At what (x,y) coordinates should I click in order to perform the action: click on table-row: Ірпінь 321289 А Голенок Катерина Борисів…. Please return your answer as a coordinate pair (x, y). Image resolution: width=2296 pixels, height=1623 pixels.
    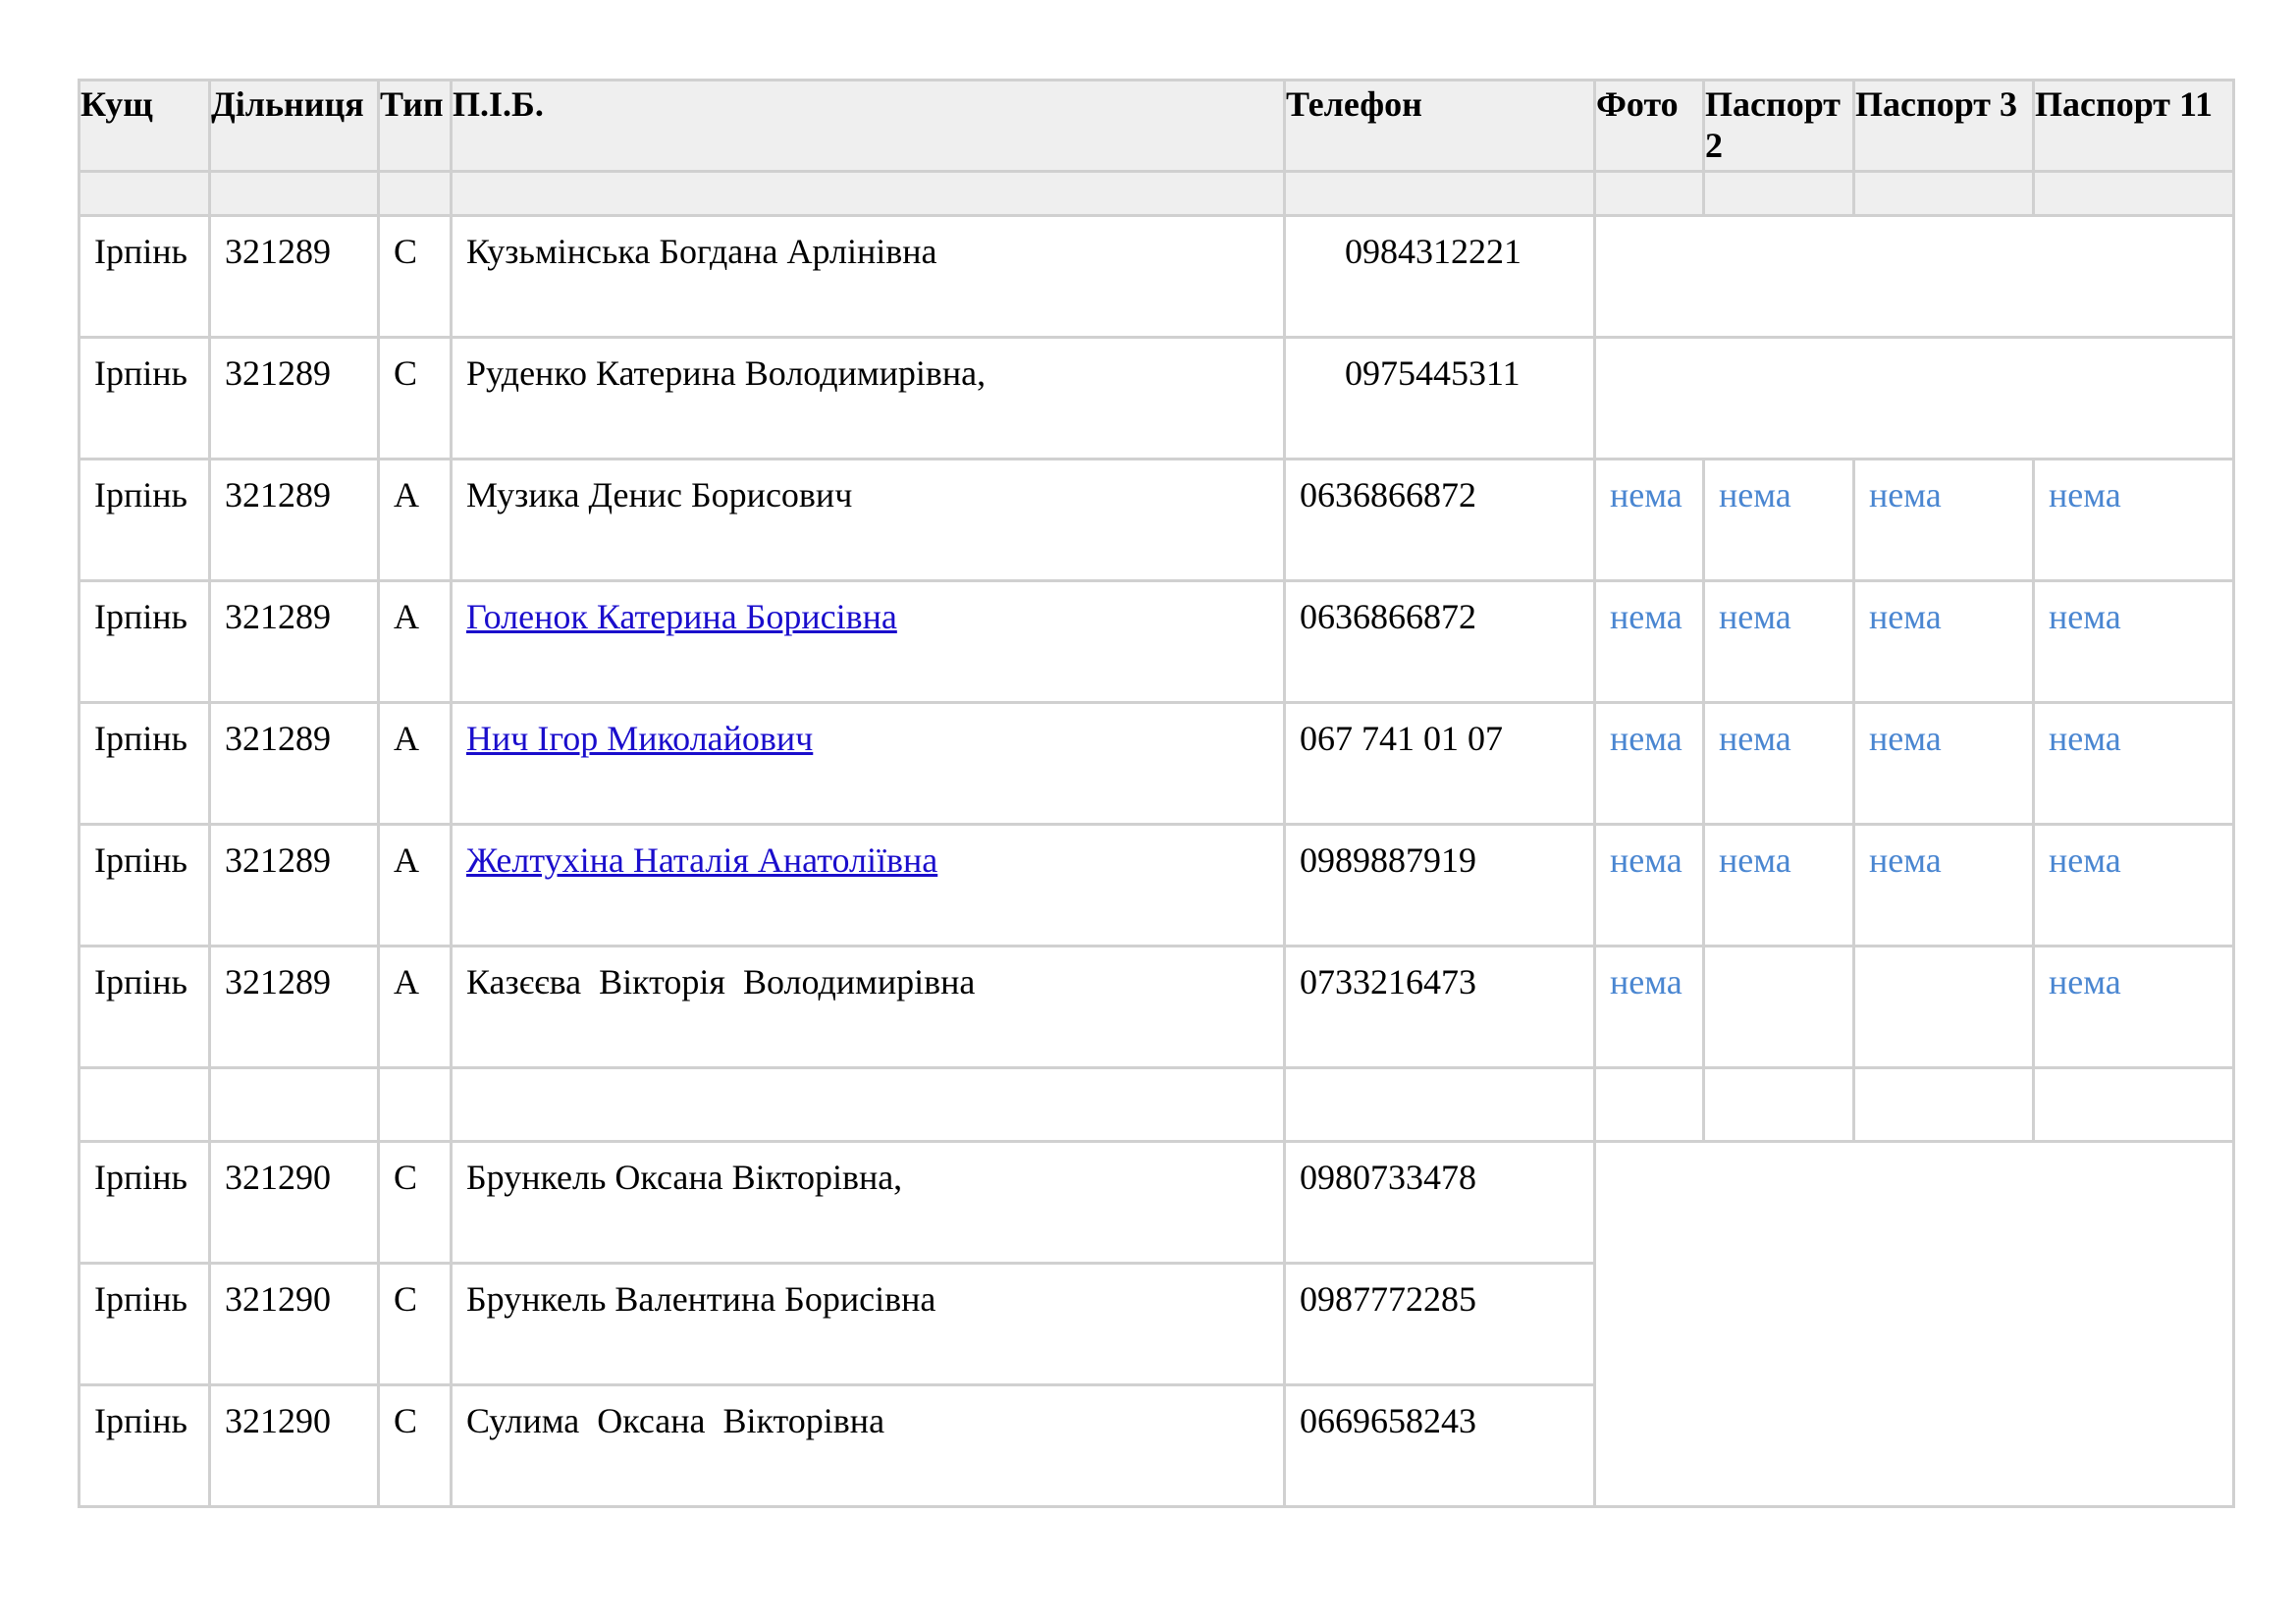
    Looking at the image, I should click on (1156, 641).